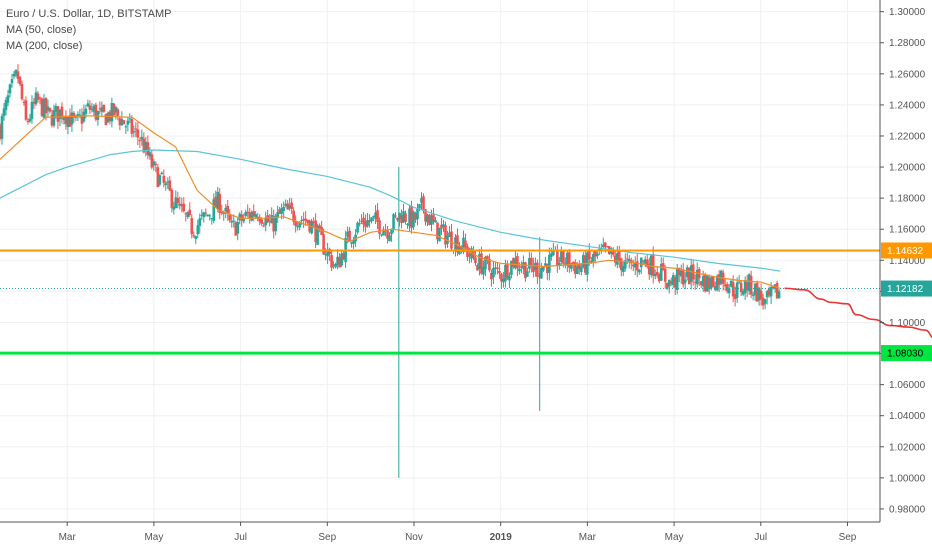 The image size is (932, 555). Describe the element at coordinates (907, 416) in the screenshot. I see `y-tick-label: 1.04000` at that location.